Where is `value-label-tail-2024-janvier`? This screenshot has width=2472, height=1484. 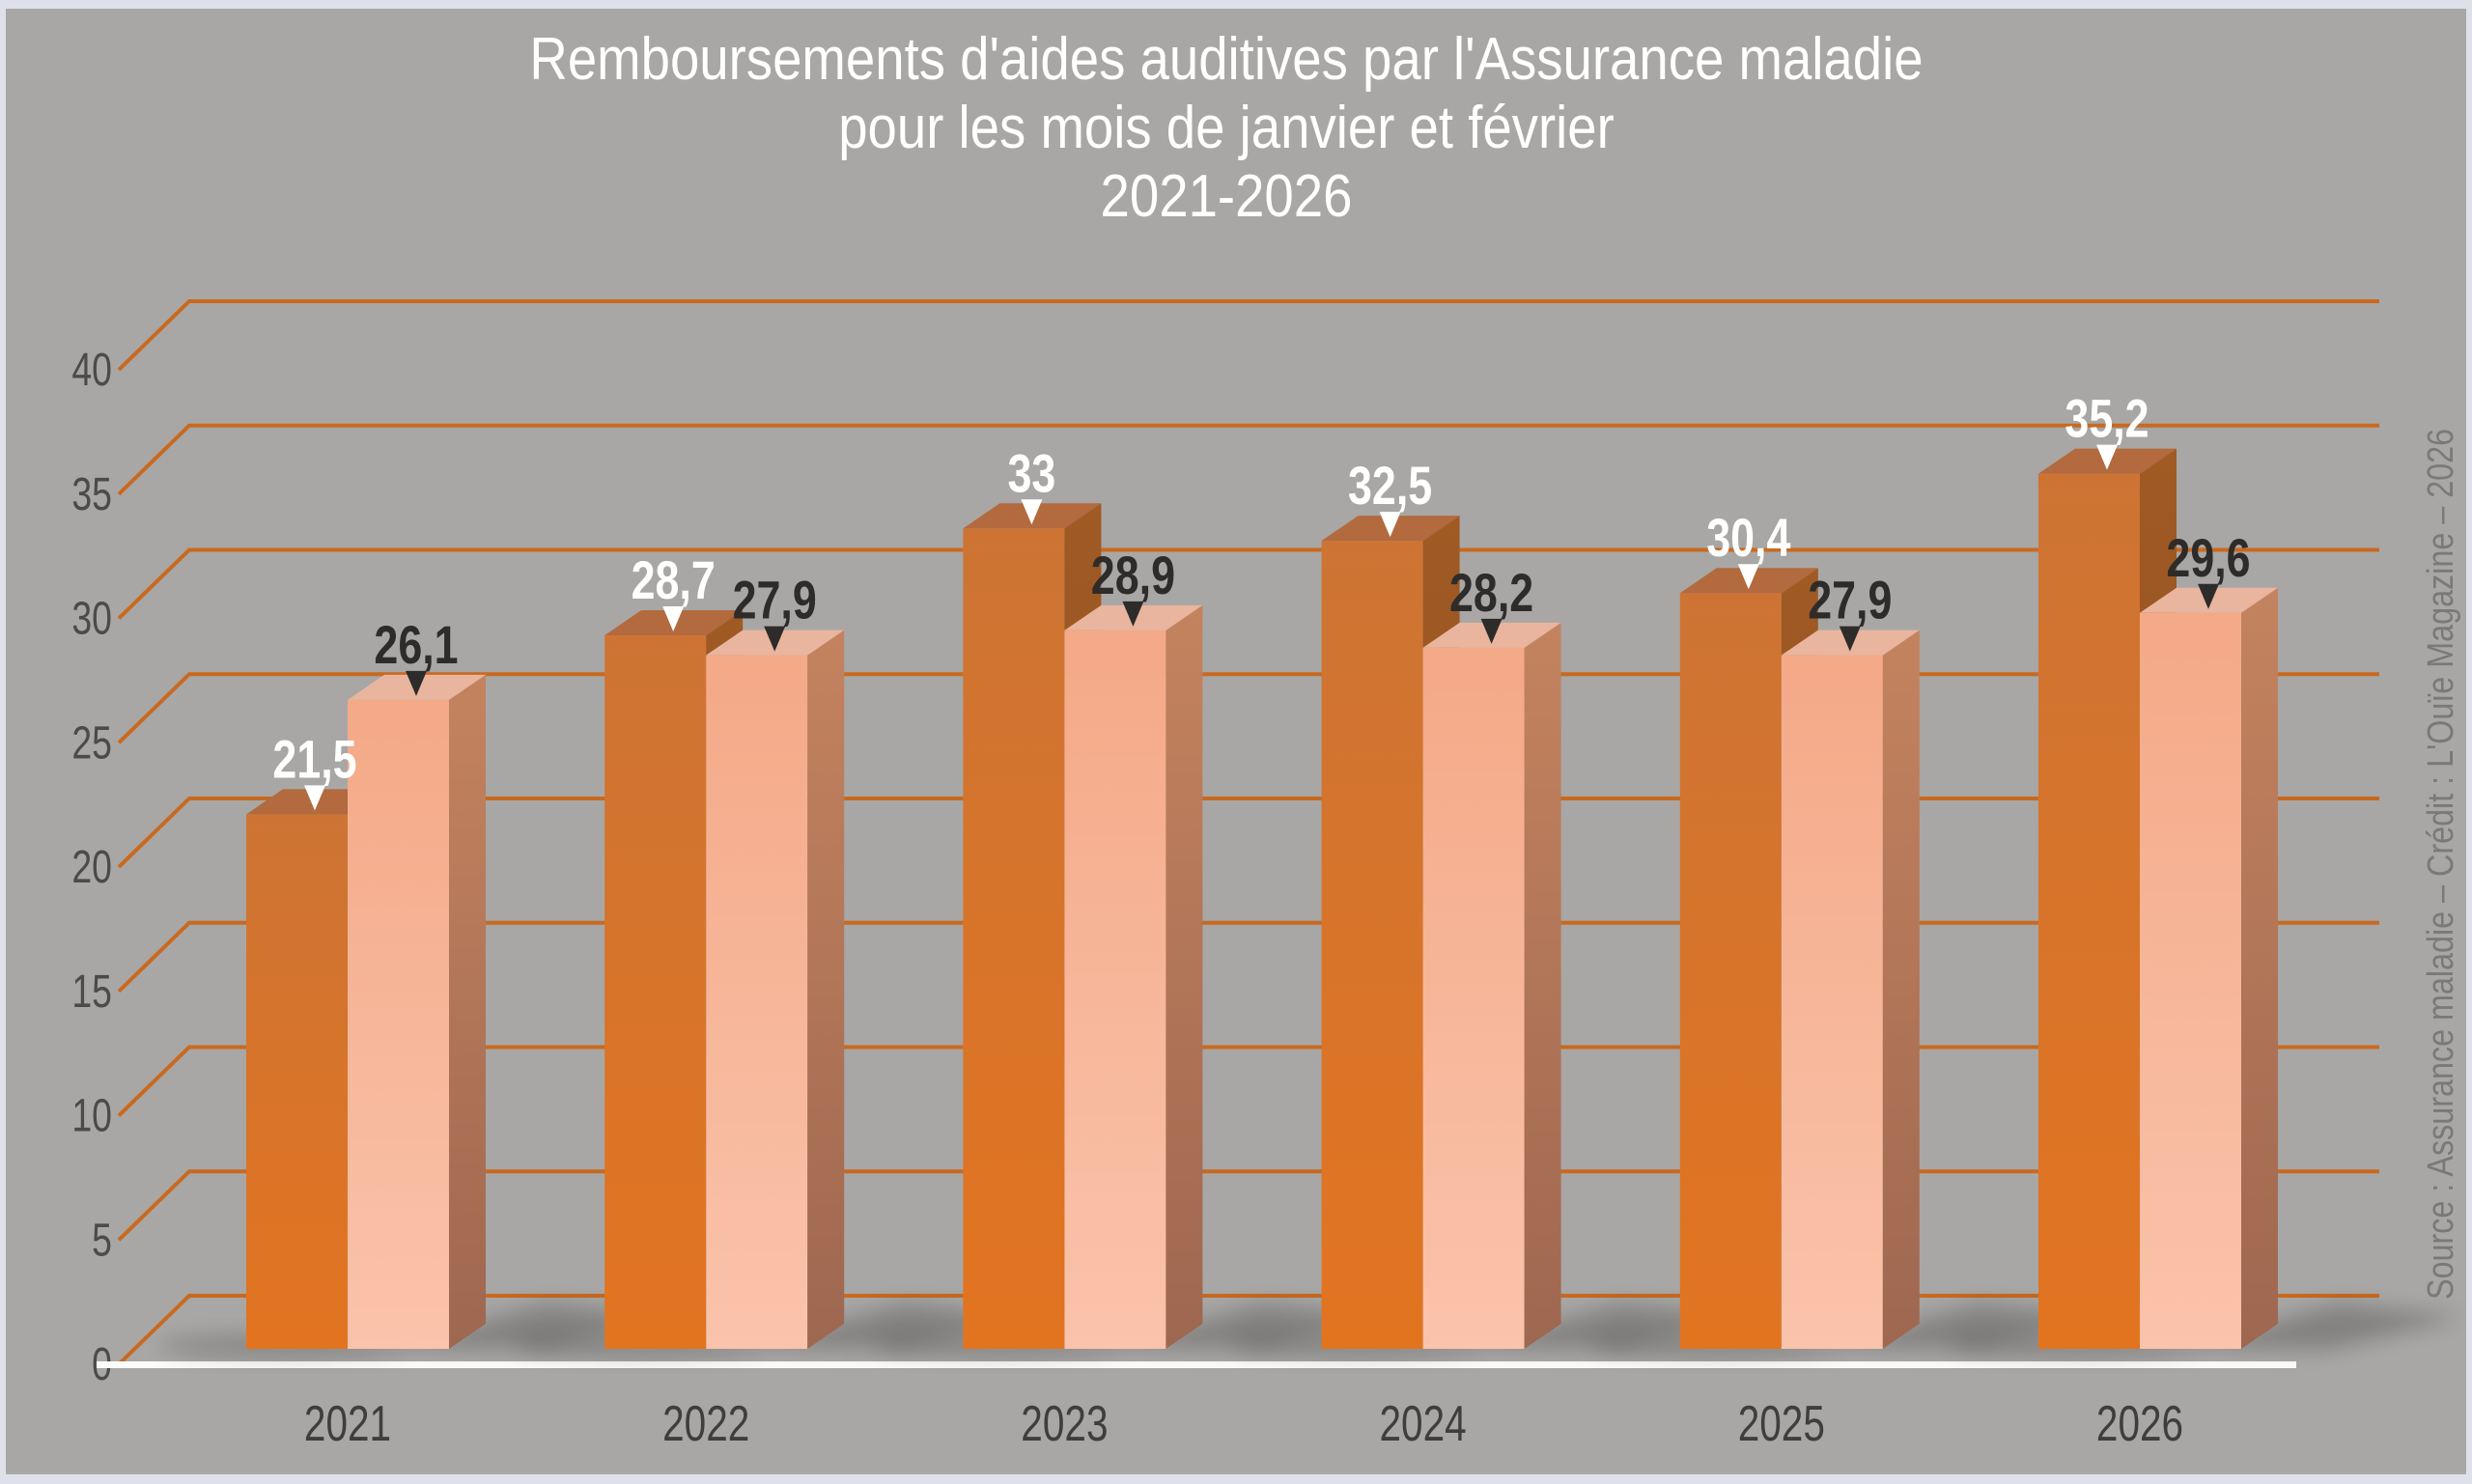 value-label-tail-2024-janvier is located at coordinates (1390, 525).